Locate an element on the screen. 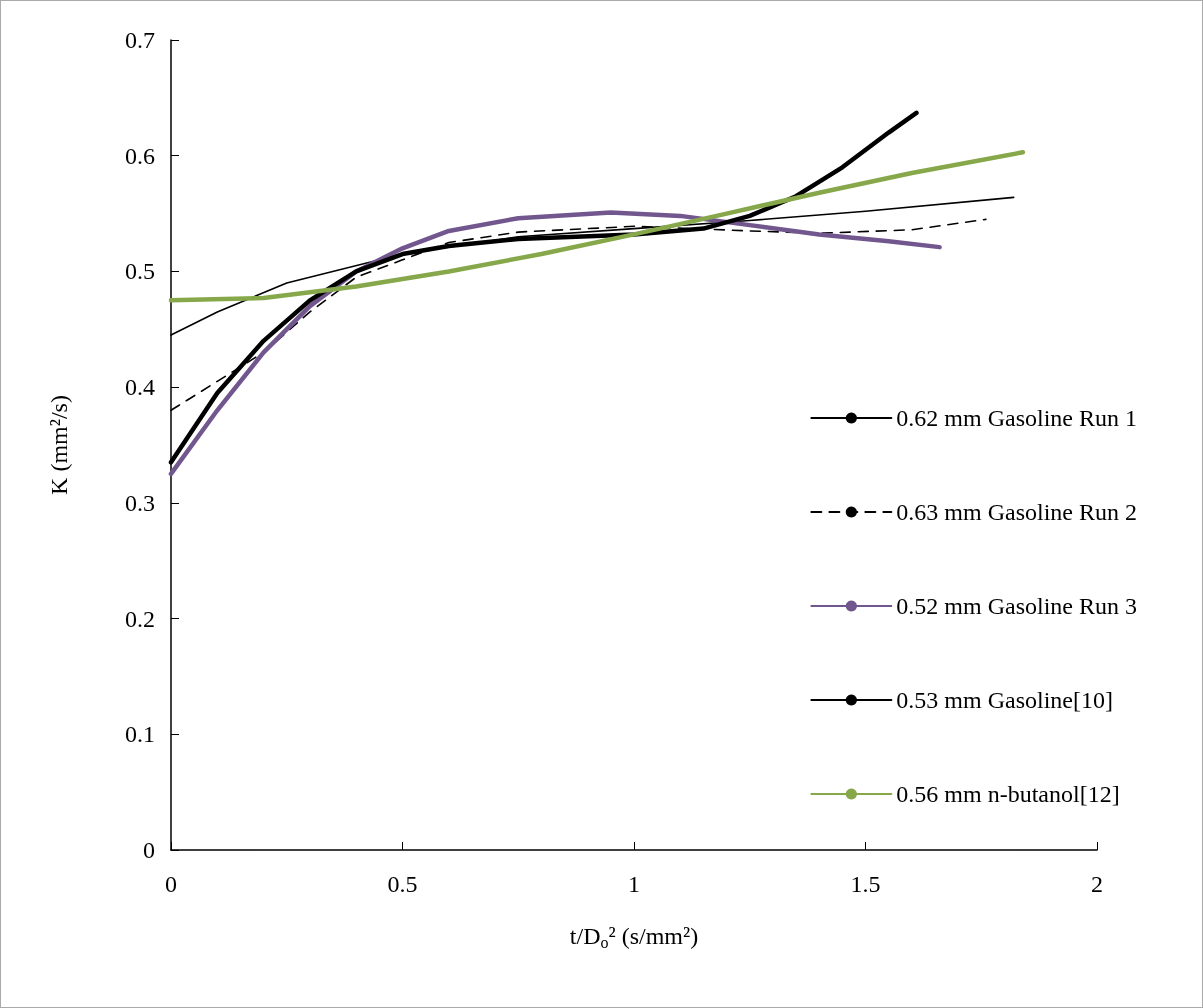  y-tick-label: 0.4 is located at coordinates (140, 387).